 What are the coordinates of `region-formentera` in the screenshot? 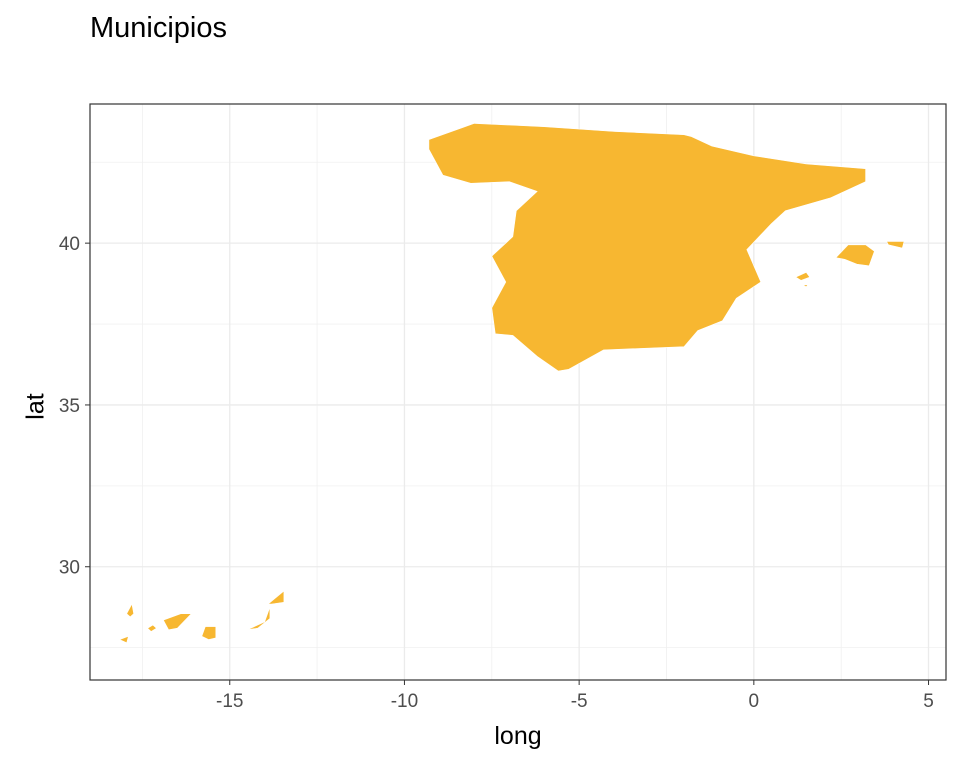 It's located at (805, 286).